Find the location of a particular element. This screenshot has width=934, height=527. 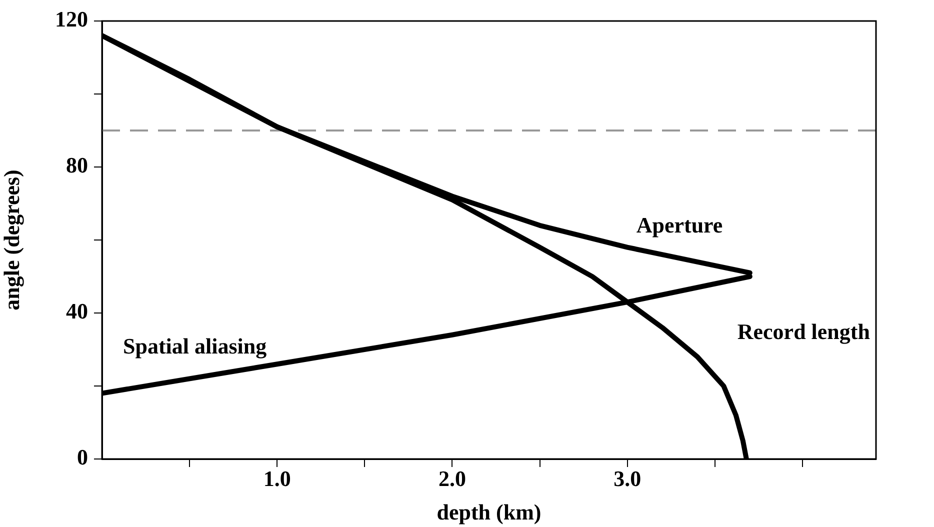

y-tick-label: 80 is located at coordinates (77, 165).